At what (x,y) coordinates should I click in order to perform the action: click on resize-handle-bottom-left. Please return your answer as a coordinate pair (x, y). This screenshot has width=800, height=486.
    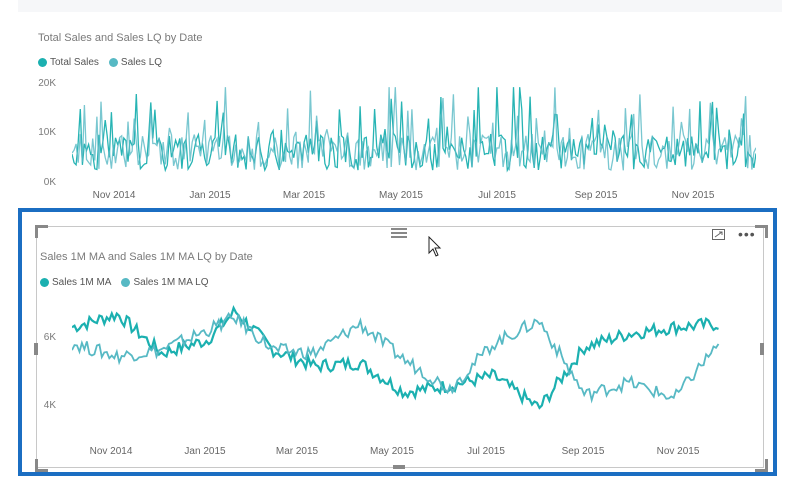
    Looking at the image, I should click on (41, 465).